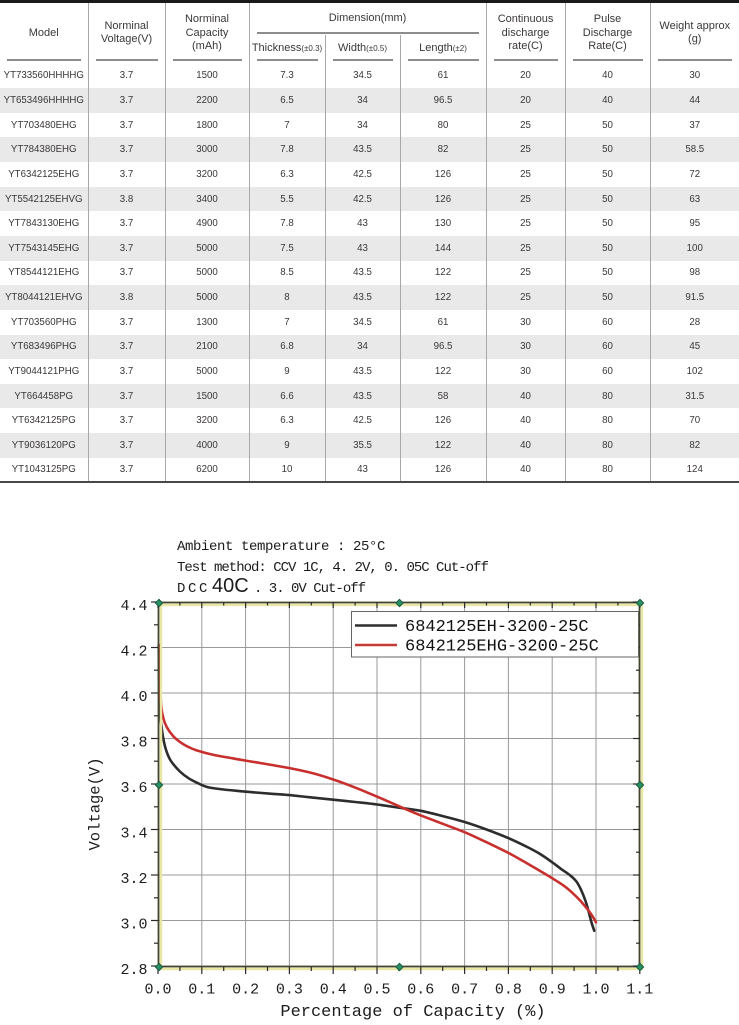  I want to click on svg-text: 3.6, so click(133, 788).